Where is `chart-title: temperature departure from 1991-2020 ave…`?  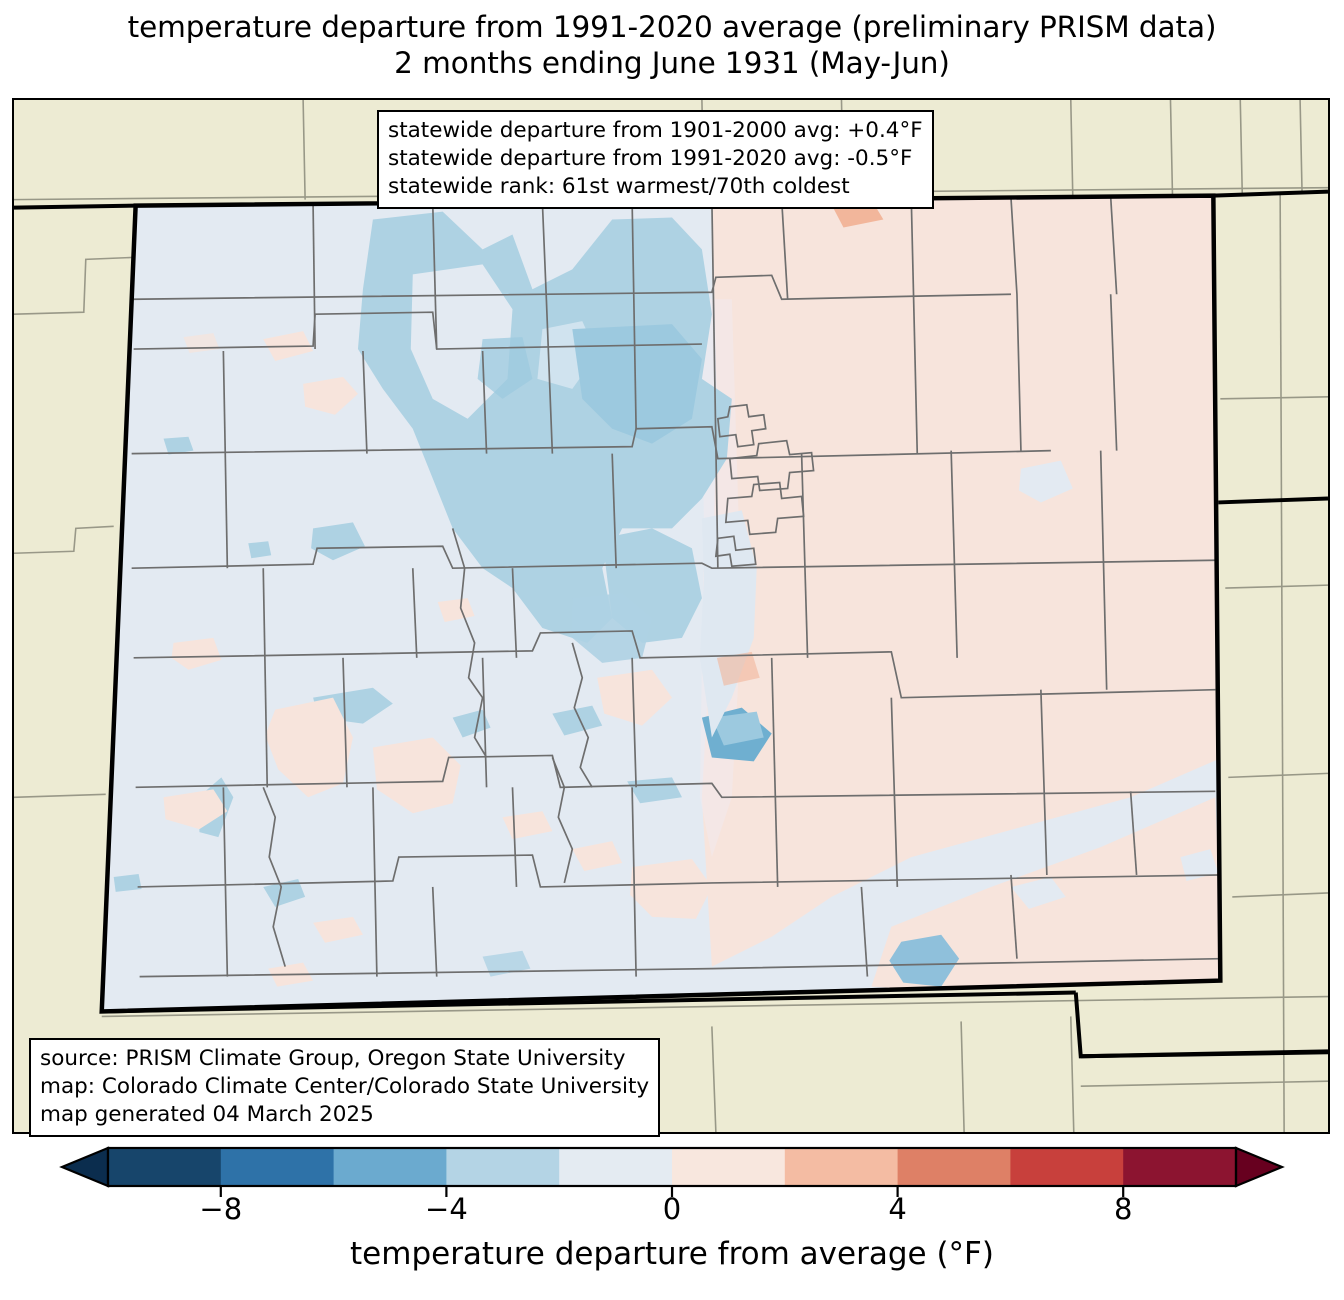
chart-title: temperature departure from 1991-2020 ave… is located at coordinates (672, 46).